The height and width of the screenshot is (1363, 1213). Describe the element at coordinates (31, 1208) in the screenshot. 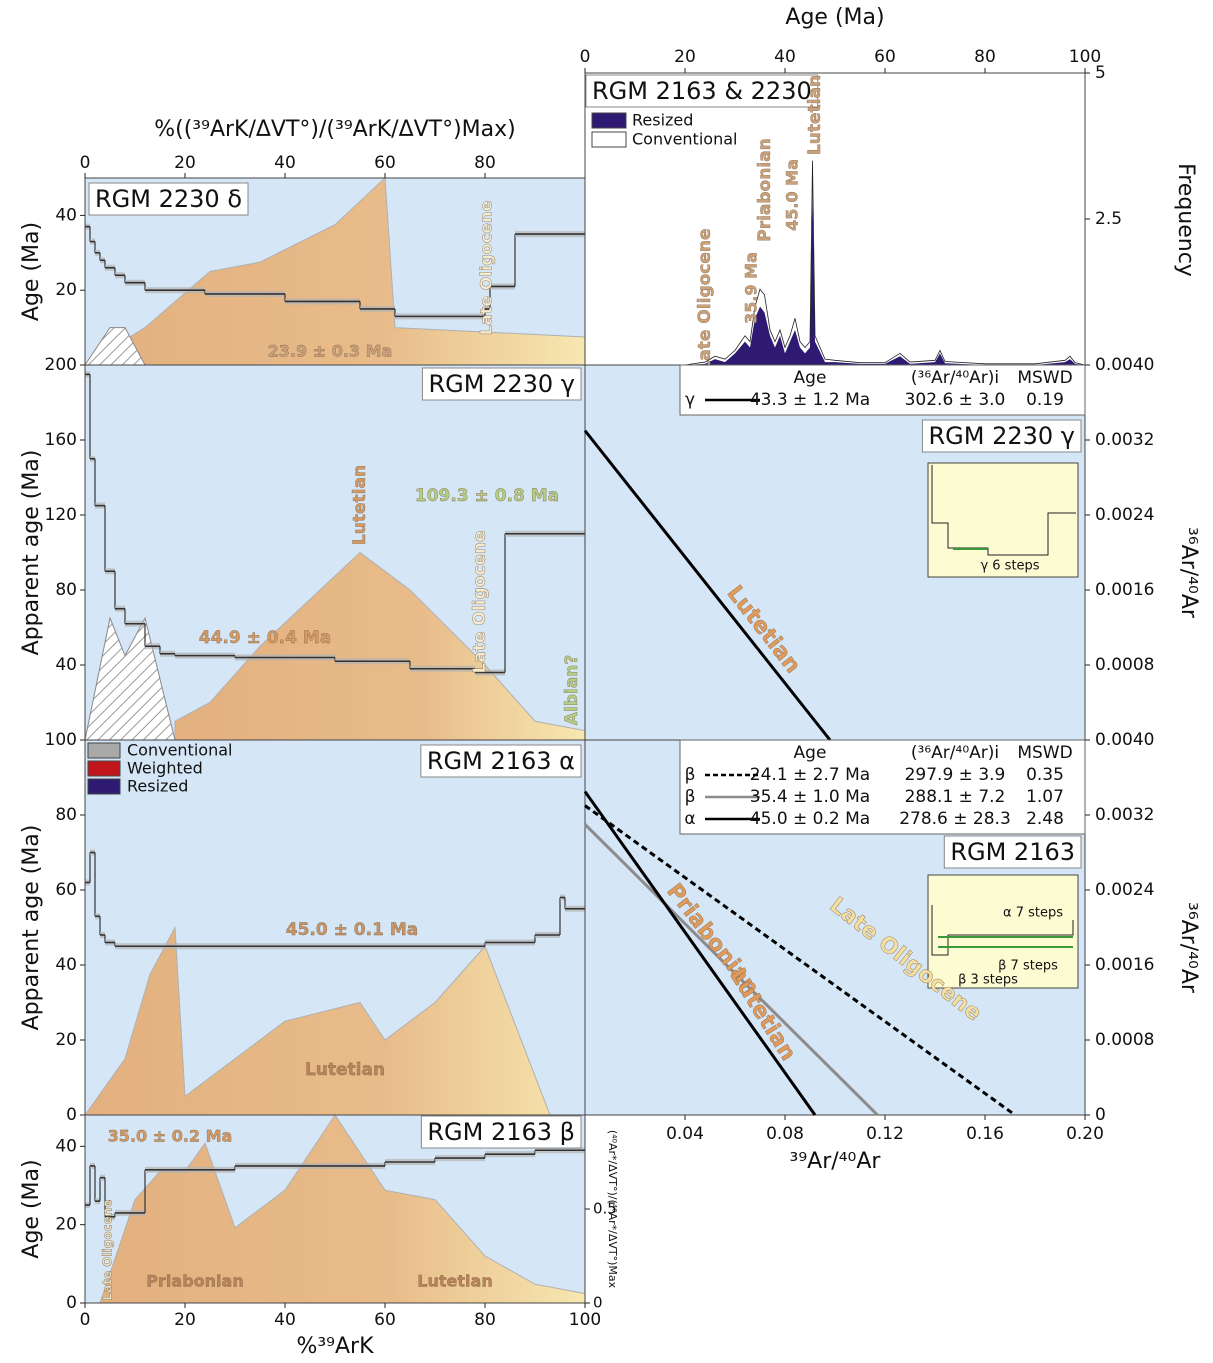

I see `y-axis-label: Age (Ma)` at that location.